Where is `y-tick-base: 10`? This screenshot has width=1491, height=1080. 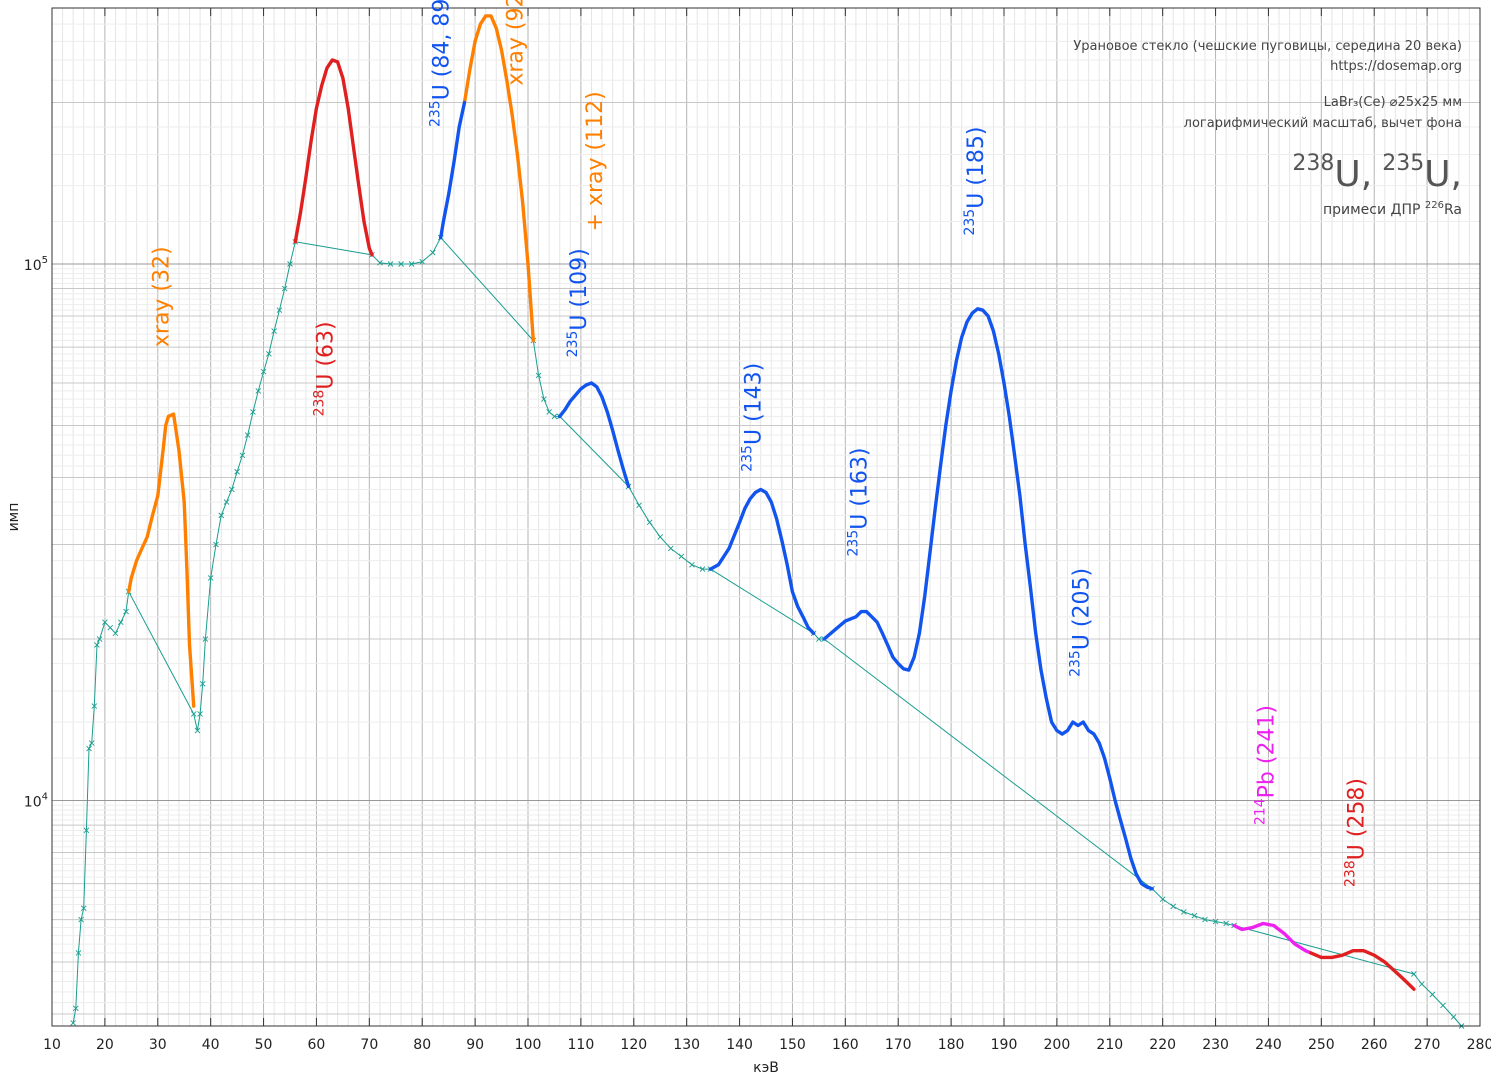 y-tick-base: 10 is located at coordinates (33, 803).